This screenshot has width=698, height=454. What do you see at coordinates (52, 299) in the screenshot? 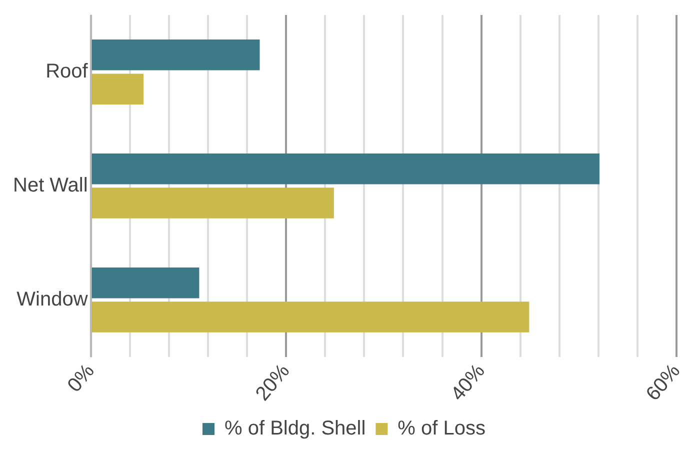
I see `y-tick-label: Window` at bounding box center [52, 299].